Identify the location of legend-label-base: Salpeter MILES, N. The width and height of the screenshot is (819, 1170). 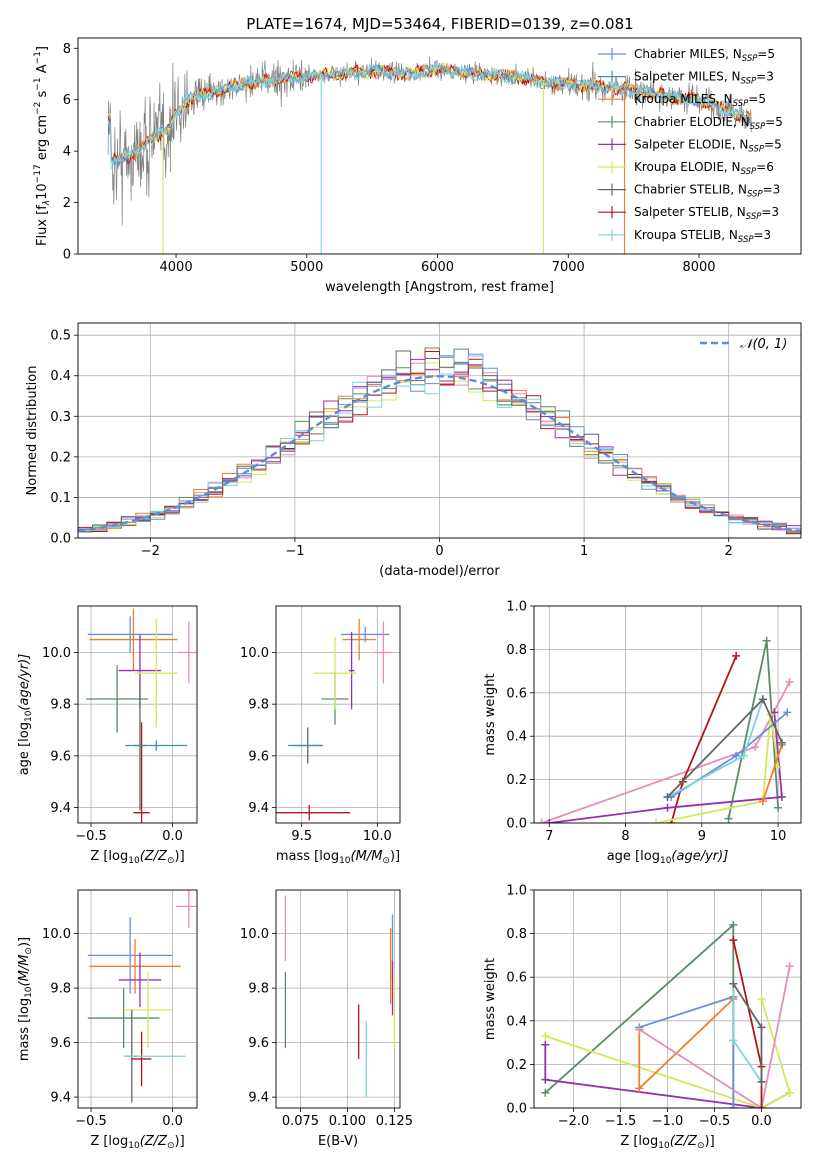
(687, 77).